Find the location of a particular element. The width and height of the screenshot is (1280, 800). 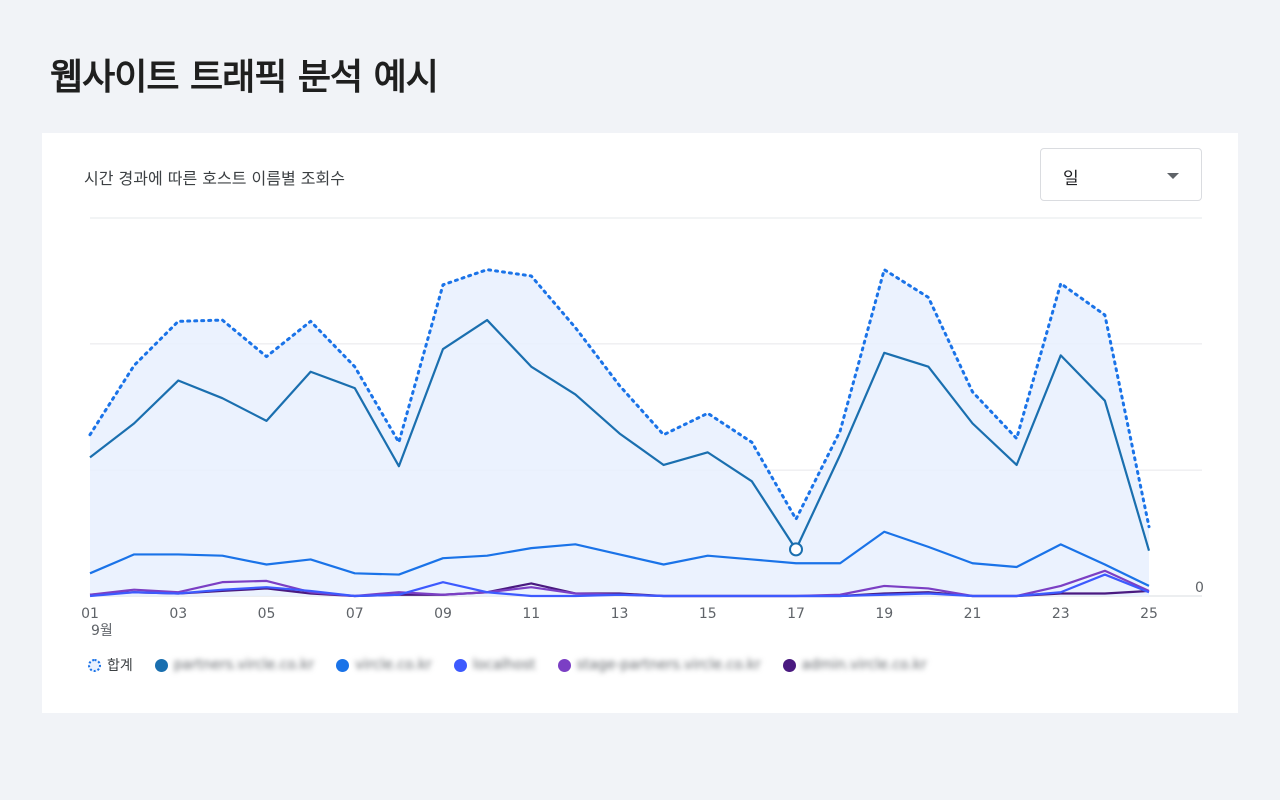

x-tick-label: 05 is located at coordinates (267, 614).